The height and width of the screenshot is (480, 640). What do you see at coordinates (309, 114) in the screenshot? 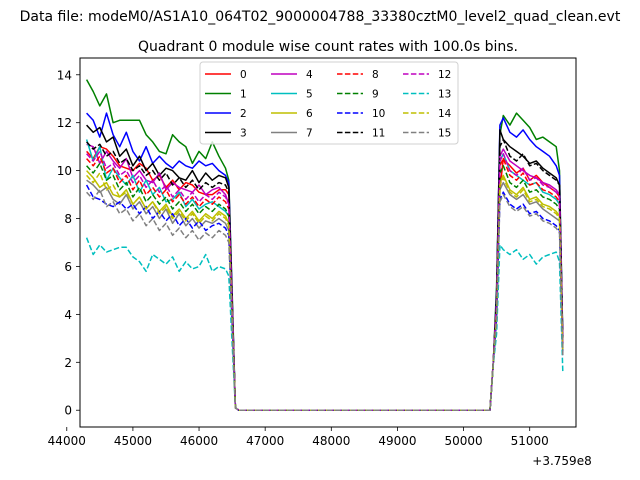
I see `legend-label-6: 6` at bounding box center [309, 114].